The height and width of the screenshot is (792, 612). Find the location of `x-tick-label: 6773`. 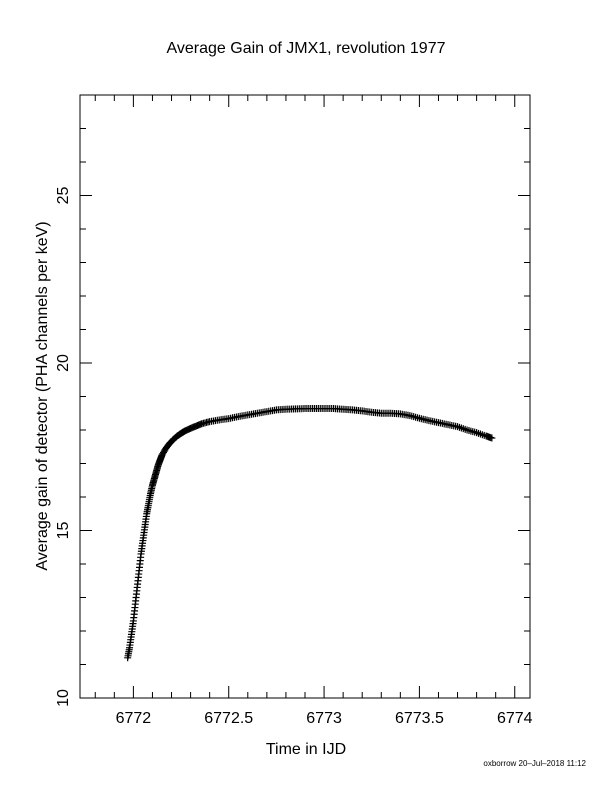

x-tick-label: 6773 is located at coordinates (324, 718).